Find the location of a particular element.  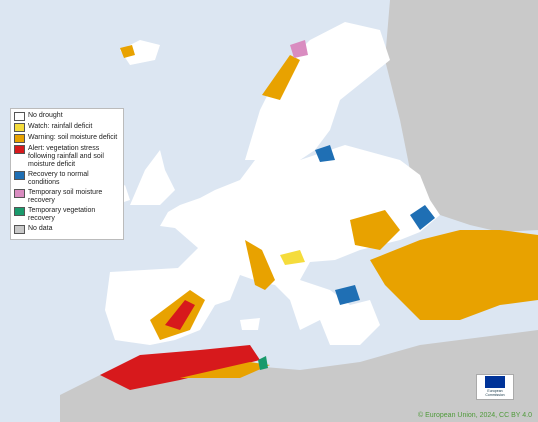

legend-label: Recovery to normal conditions is located at coordinates (58, 178).